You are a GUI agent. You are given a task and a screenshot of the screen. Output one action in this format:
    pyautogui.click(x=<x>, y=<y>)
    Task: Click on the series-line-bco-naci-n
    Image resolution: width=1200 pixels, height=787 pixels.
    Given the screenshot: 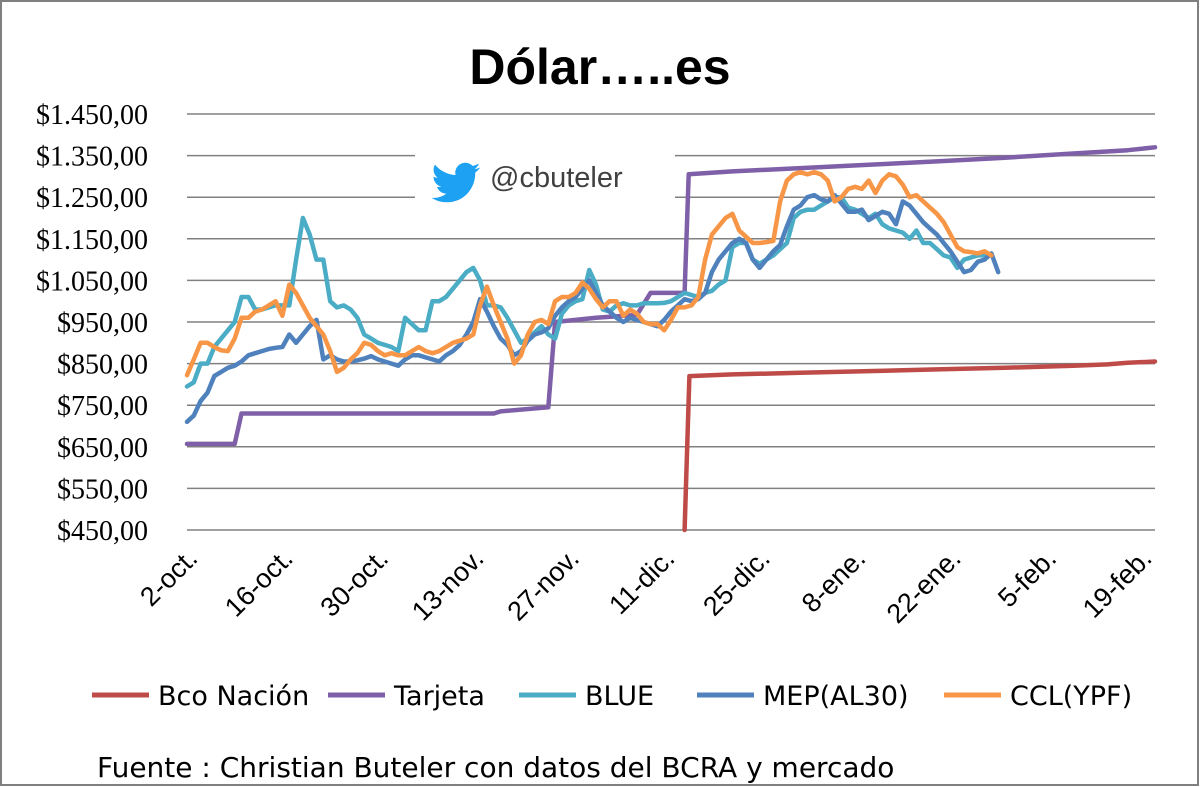 What is the action you would take?
    pyautogui.click(x=920, y=446)
    